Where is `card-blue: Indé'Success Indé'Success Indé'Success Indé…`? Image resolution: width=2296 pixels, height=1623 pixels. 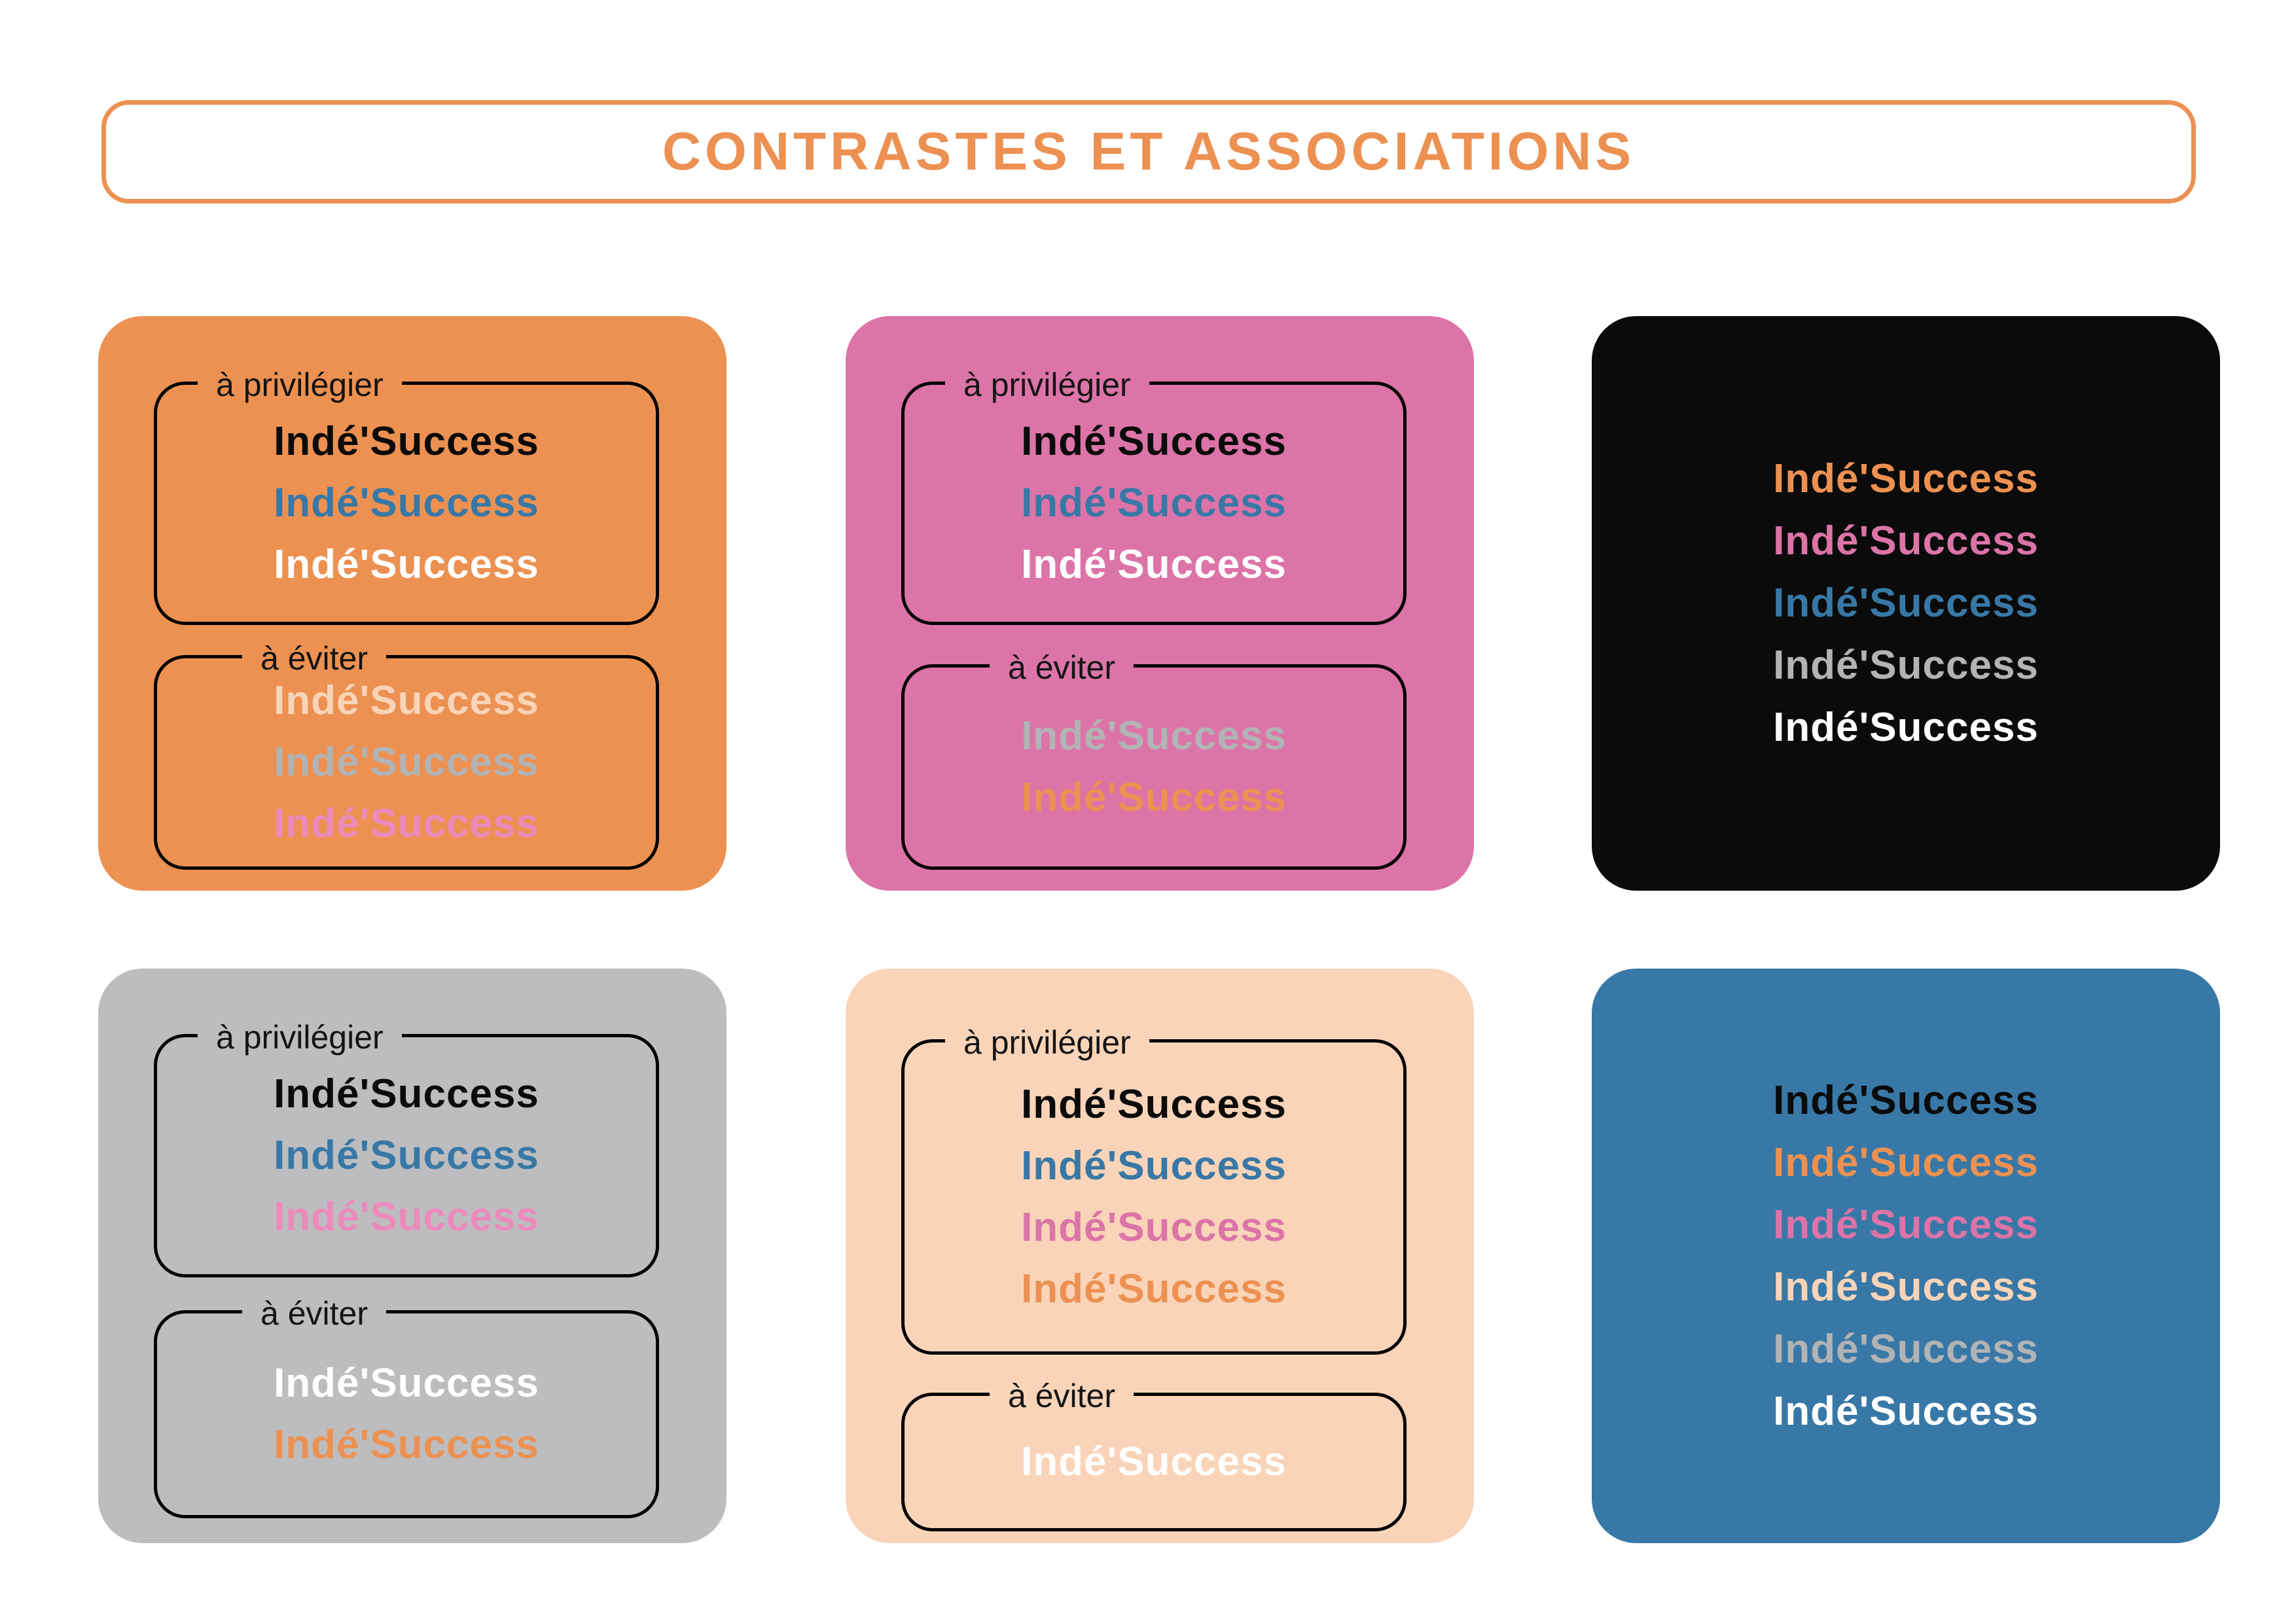 card-blue: Indé'Success Indé'Success Indé'Success Indé… is located at coordinates (1906, 1256).